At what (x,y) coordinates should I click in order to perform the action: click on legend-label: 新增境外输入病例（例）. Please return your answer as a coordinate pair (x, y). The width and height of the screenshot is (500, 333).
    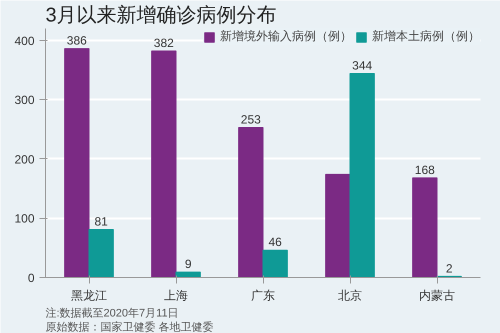
    Looking at the image, I should click on (286, 36).